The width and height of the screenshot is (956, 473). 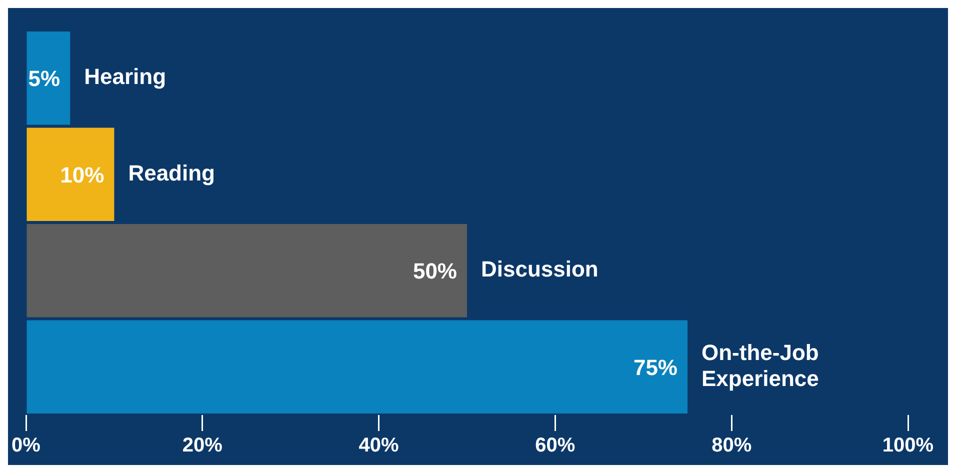 What do you see at coordinates (82, 175) in the screenshot?
I see `data-label: 10%` at bounding box center [82, 175].